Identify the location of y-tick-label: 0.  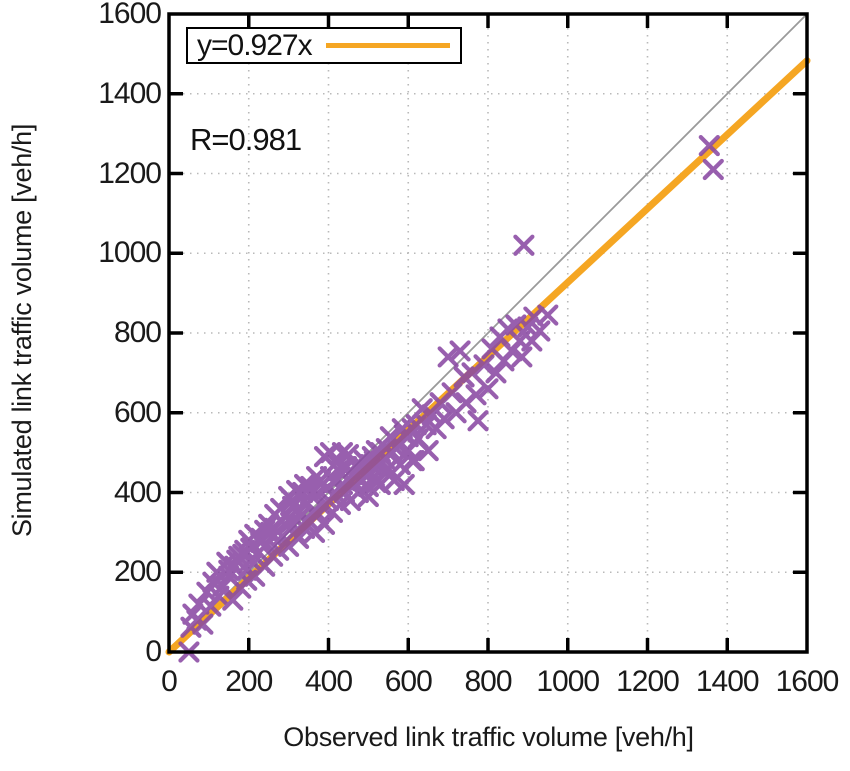
(153, 651).